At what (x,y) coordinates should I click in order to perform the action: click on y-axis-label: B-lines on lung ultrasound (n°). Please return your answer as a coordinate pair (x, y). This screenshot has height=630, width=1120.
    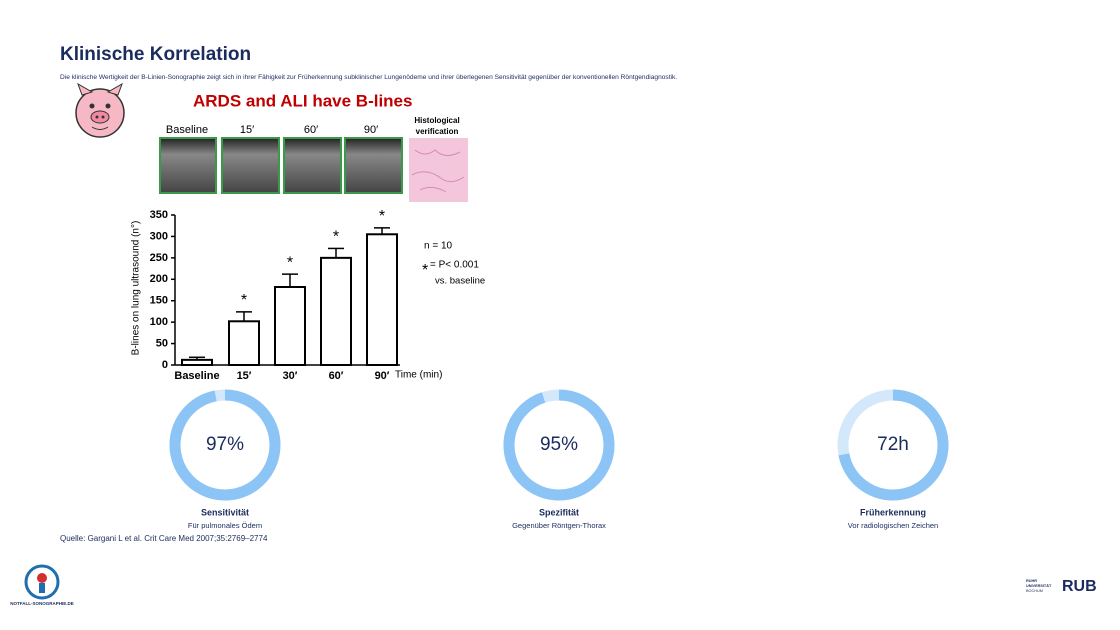
    Looking at the image, I should click on (136, 288).